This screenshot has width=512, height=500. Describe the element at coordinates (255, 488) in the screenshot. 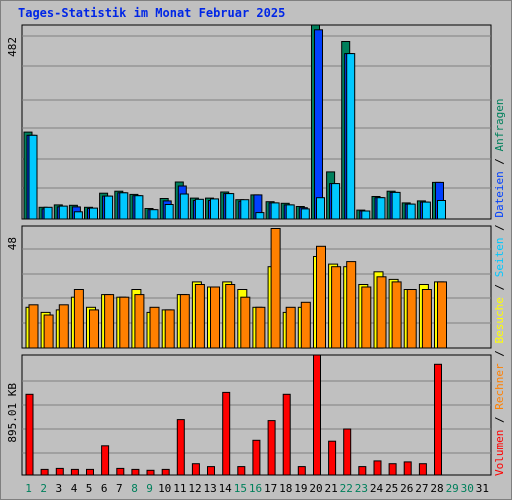

I see `x-tick-label: 16` at that location.